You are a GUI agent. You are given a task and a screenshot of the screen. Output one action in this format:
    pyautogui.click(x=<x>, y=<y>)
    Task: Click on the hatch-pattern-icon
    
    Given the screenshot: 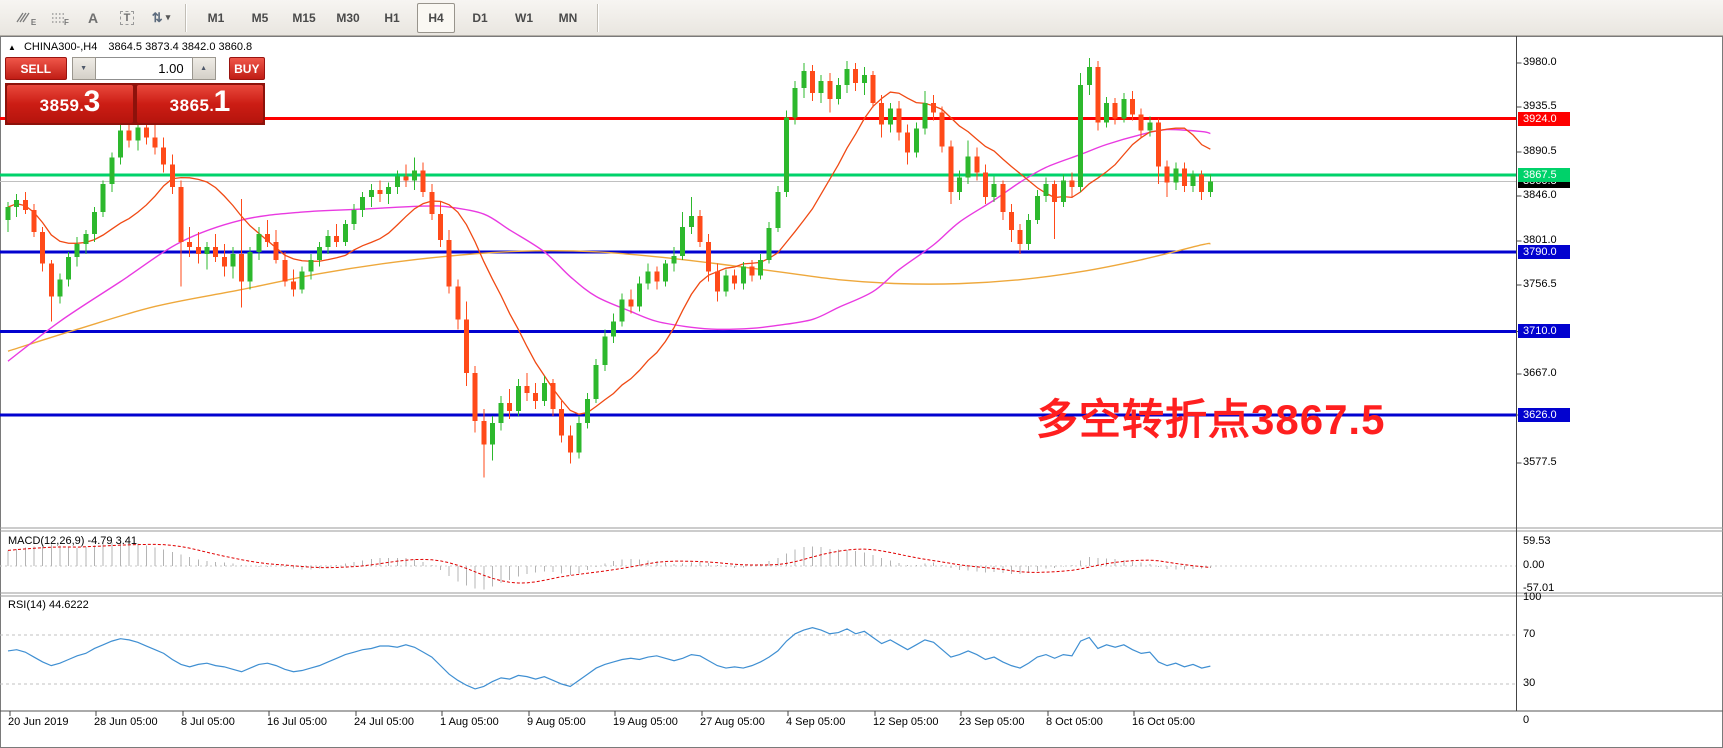 What is the action you would take?
    pyautogui.click(x=23, y=17)
    